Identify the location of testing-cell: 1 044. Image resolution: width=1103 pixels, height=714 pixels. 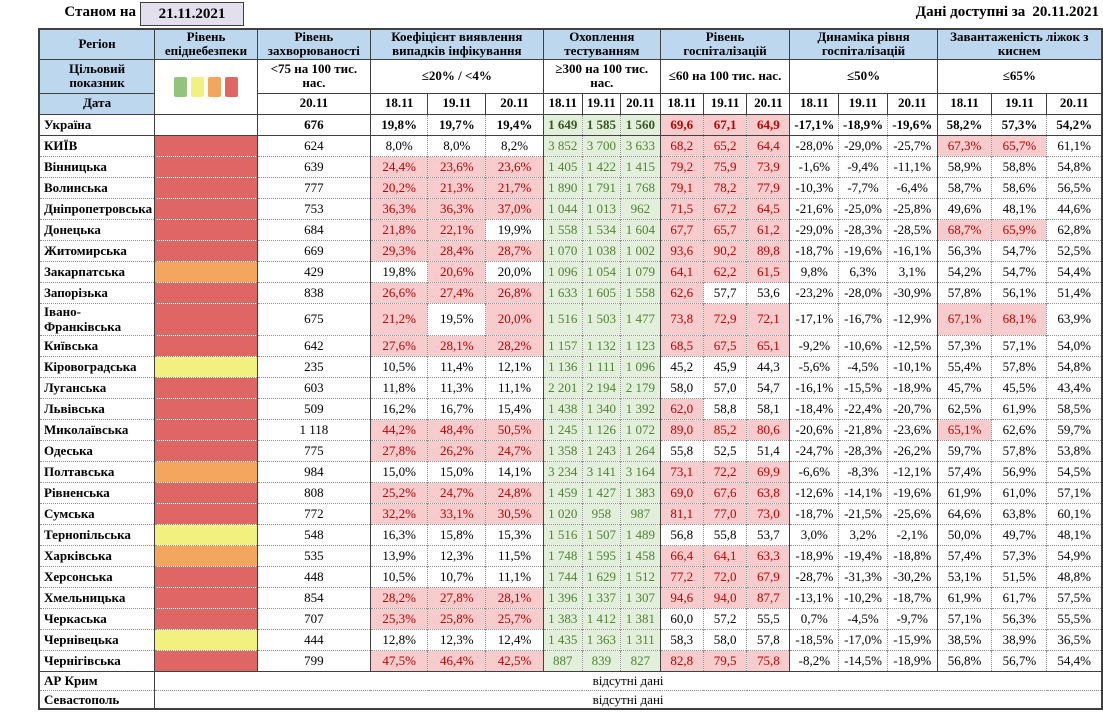
(562, 208).